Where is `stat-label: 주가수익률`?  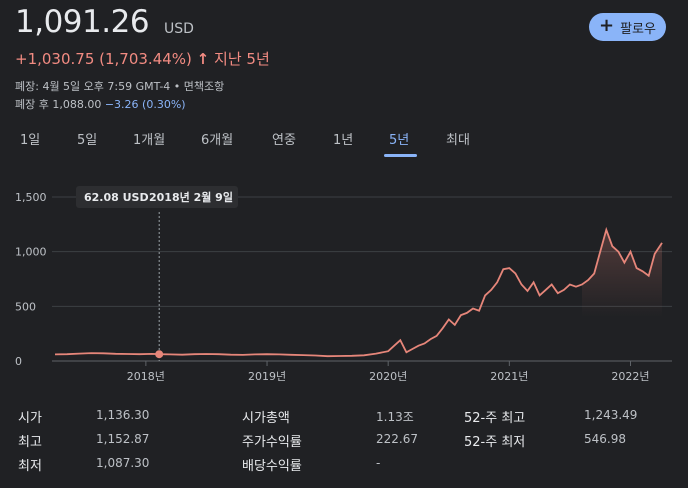
stat-label: 주가수익률 is located at coordinates (272, 442).